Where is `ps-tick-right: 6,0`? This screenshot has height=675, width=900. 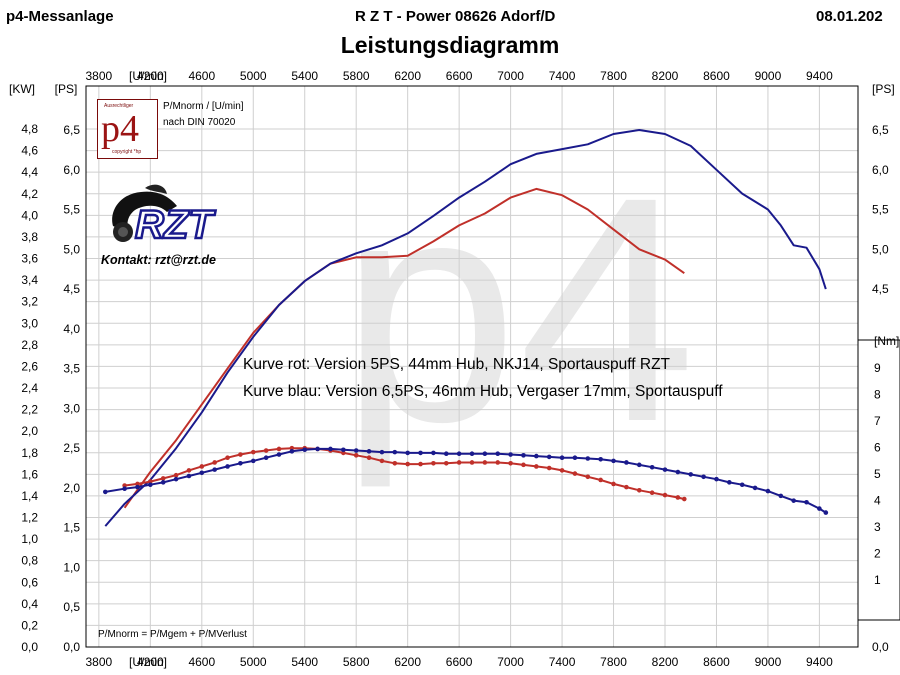
ps-tick-right: 6,0 is located at coordinates (880, 170).